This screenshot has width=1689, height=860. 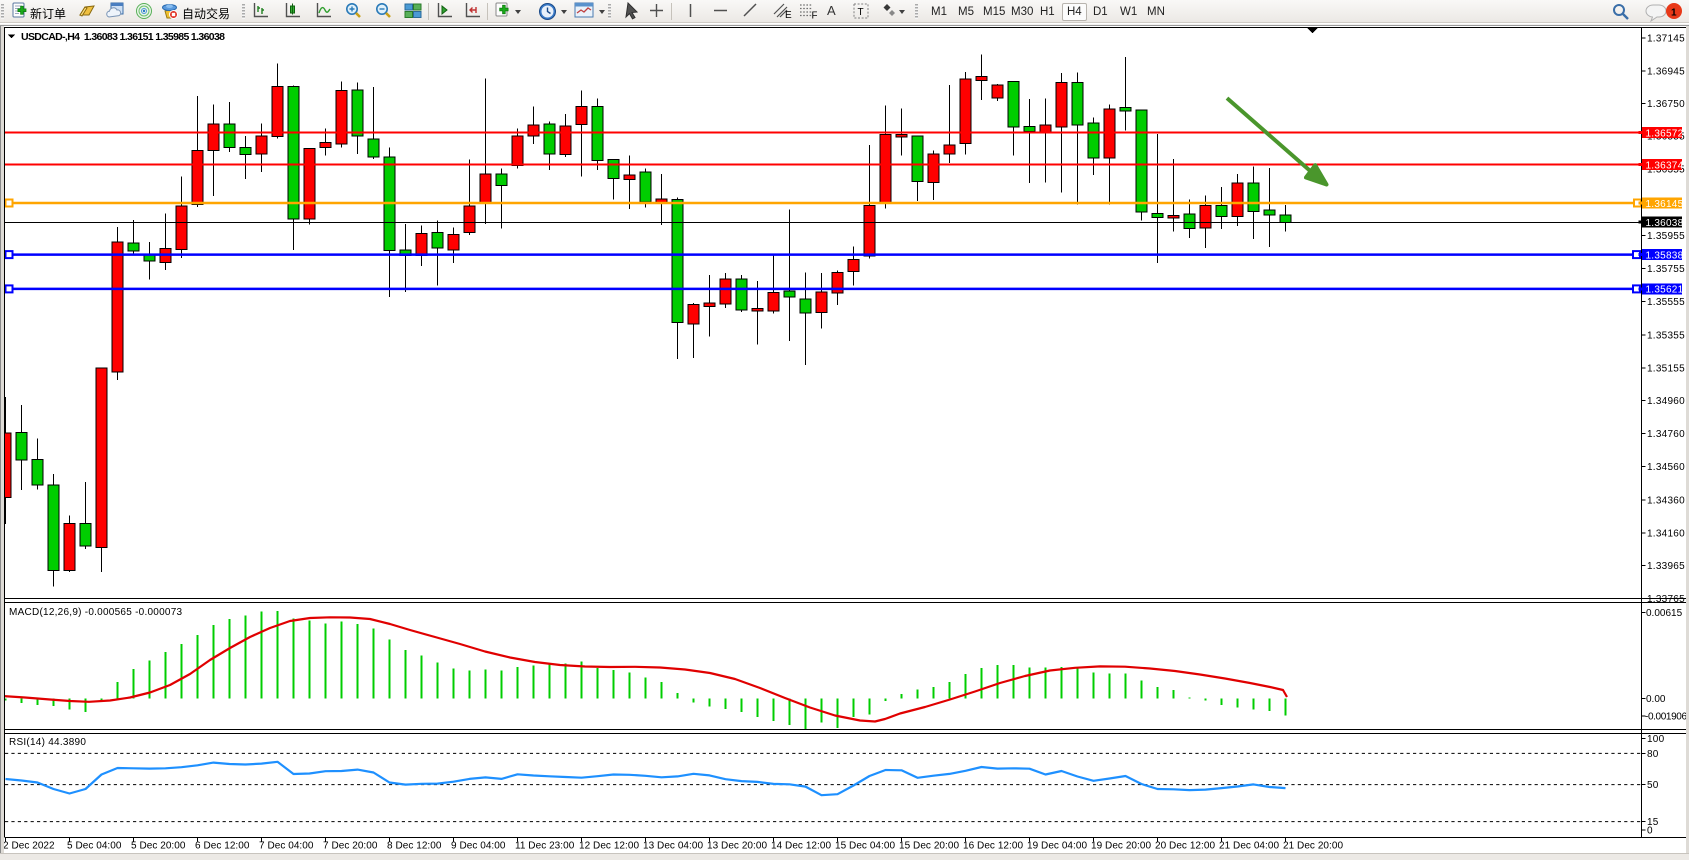 I want to click on svg-text: 1.35555, so click(x=1666, y=302).